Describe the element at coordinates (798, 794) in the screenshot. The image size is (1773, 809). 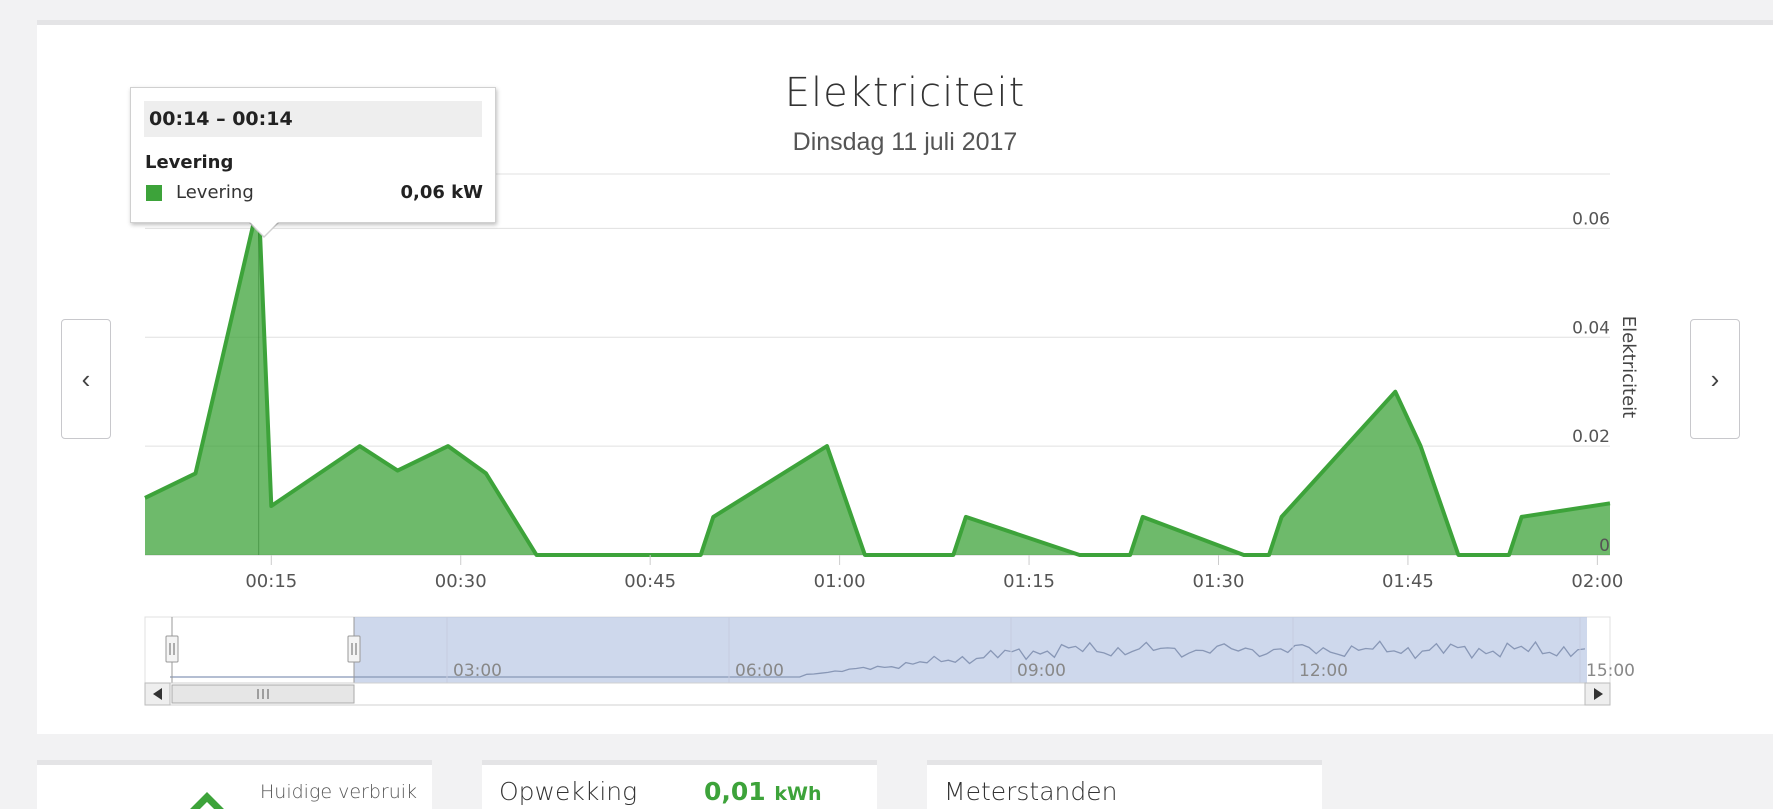
I see `generation-unit: kWh` at that location.